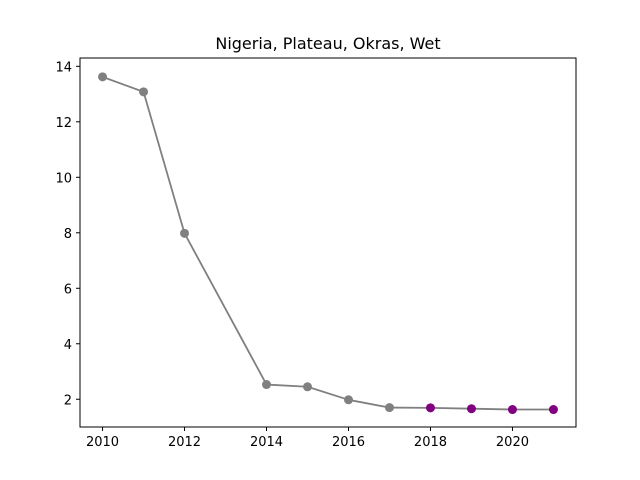  What do you see at coordinates (307, 438) in the screenshot?
I see `x-axis: 2010 2012 2014 2016 2018 2020` at bounding box center [307, 438].